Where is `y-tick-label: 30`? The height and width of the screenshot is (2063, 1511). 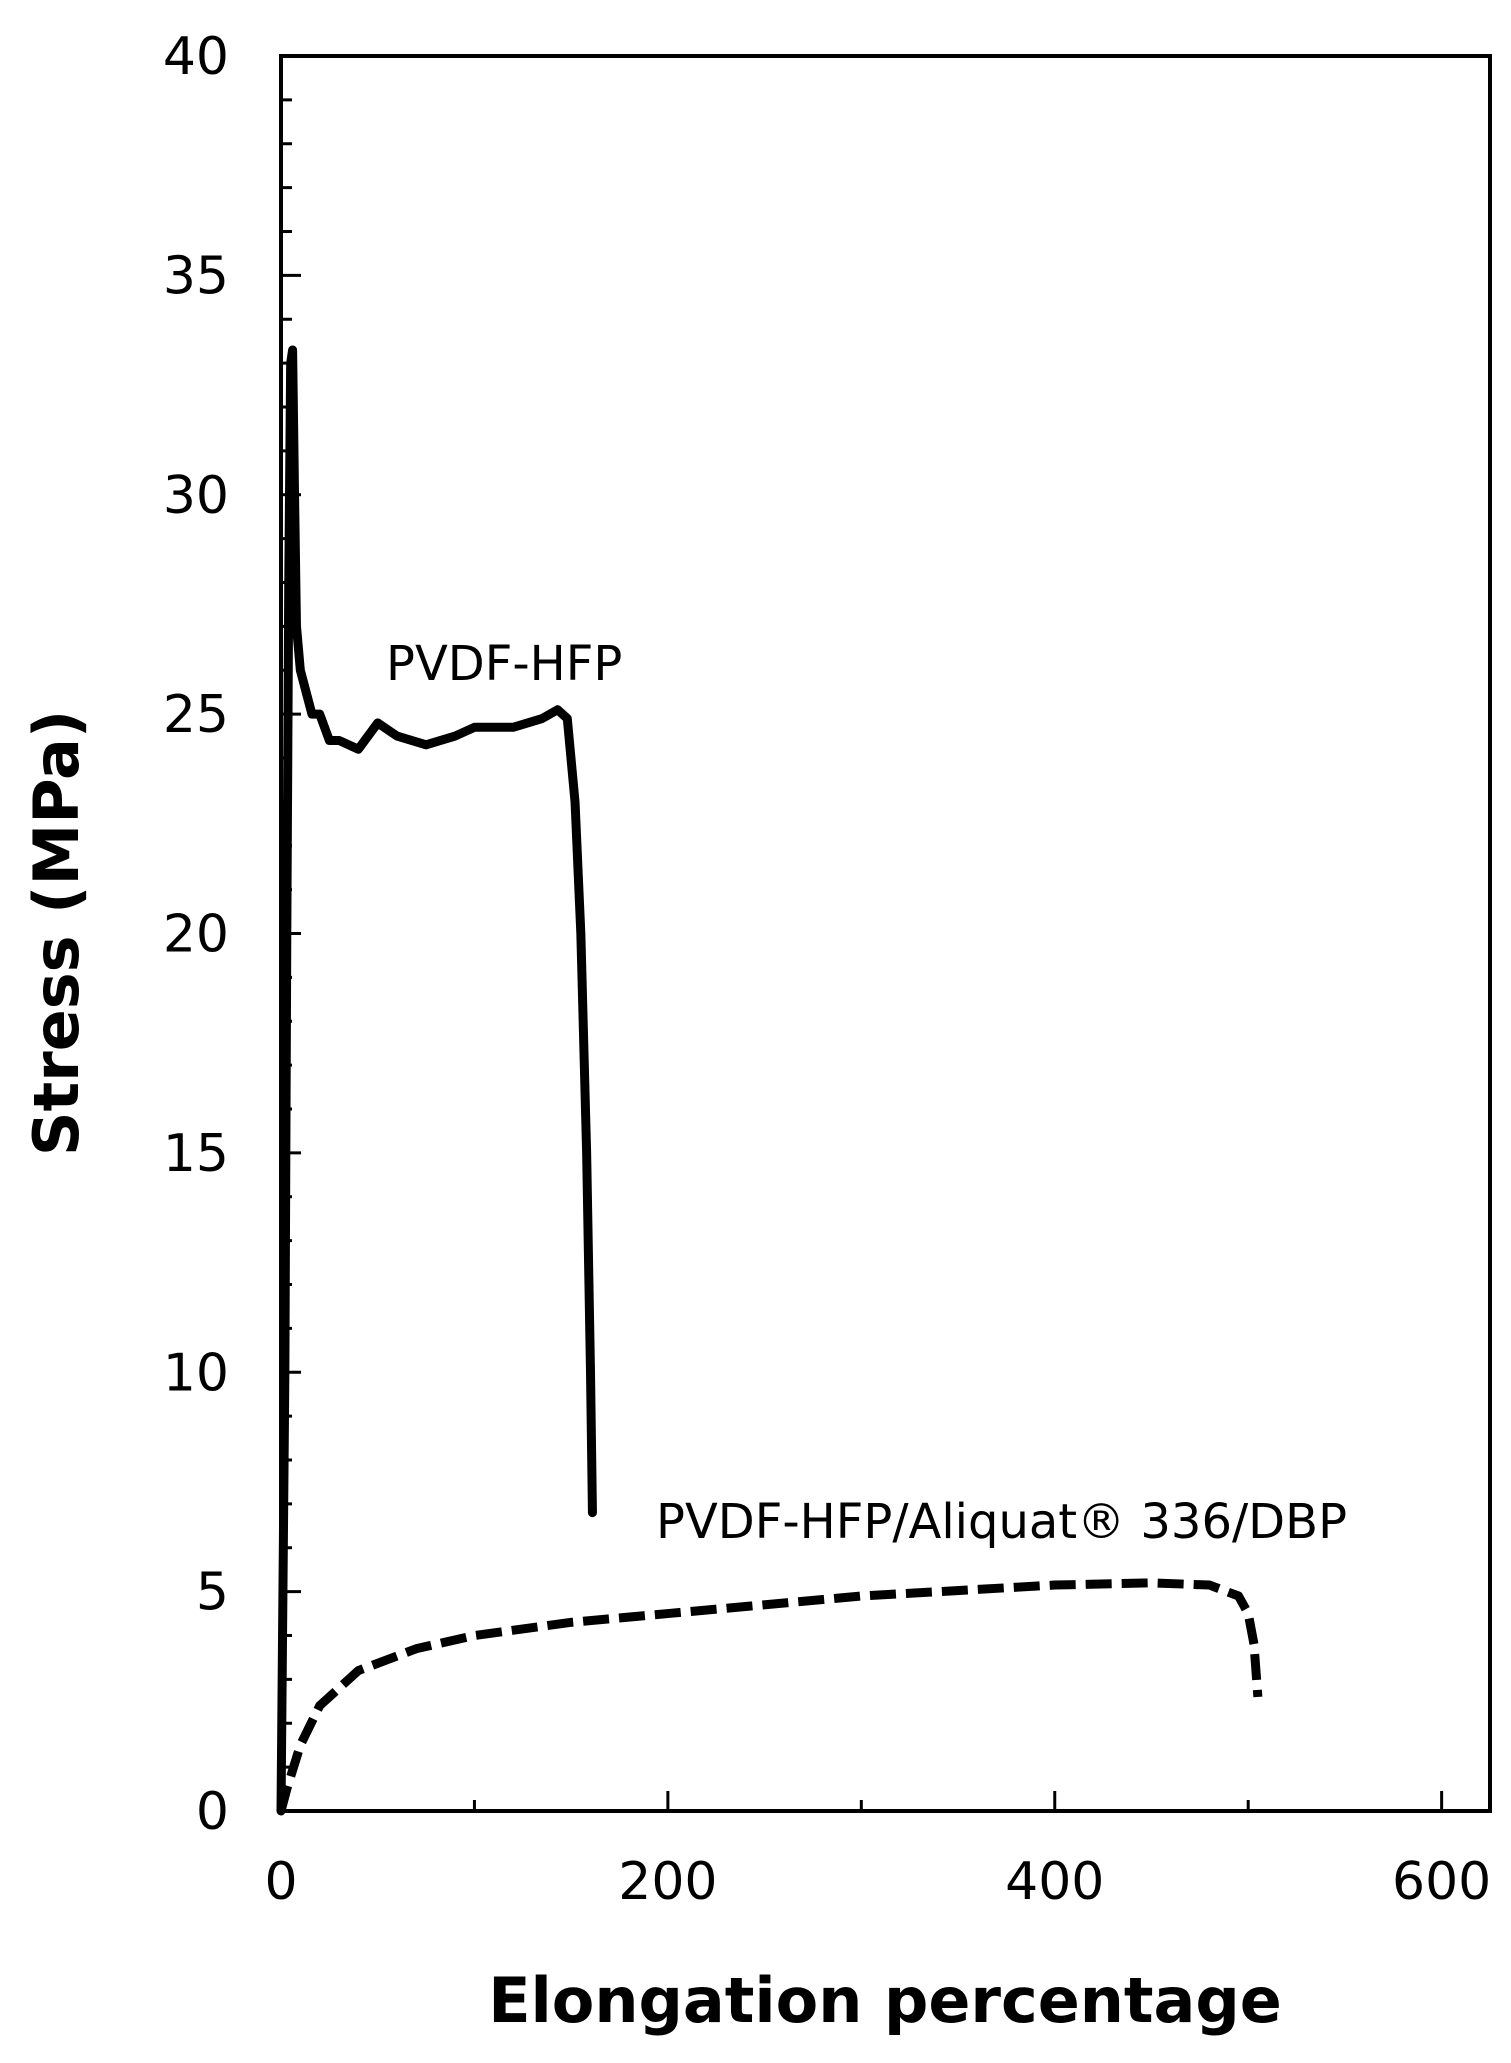 y-tick-label: 30 is located at coordinates (196, 496).